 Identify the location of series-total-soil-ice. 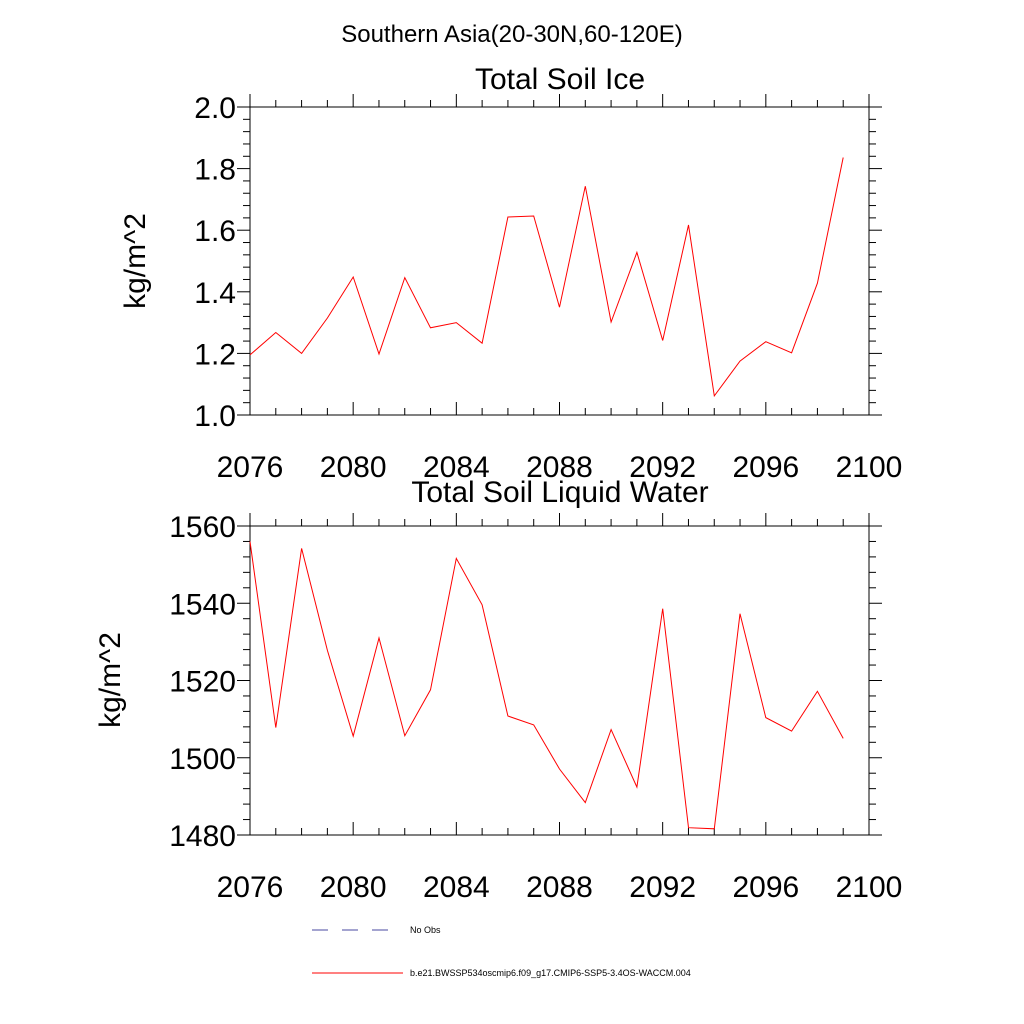
(546, 277).